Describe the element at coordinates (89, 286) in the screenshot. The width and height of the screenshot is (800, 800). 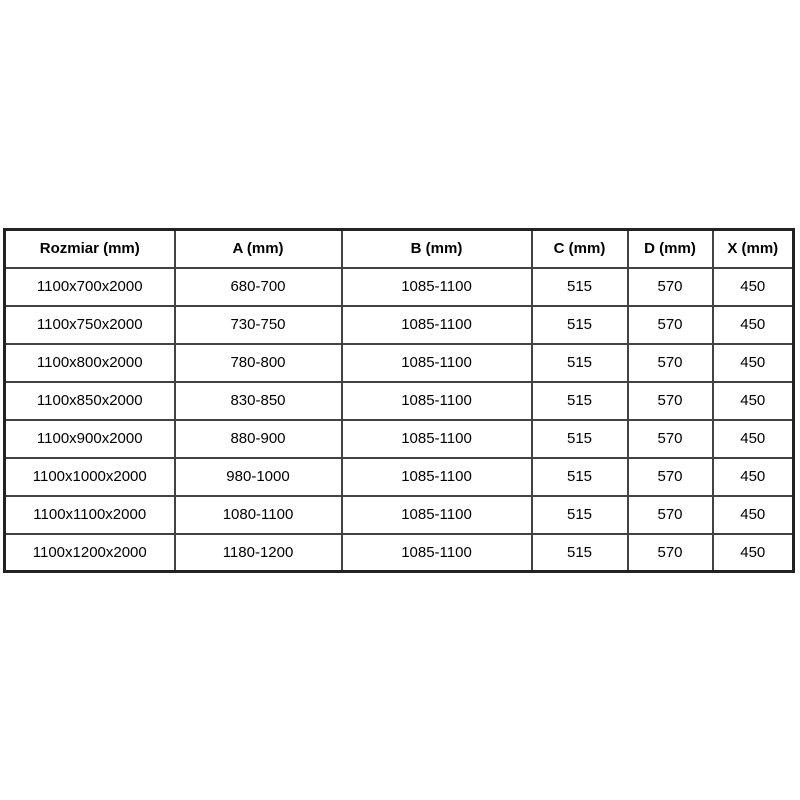
I see `table-cell: 1100x700x2000` at that location.